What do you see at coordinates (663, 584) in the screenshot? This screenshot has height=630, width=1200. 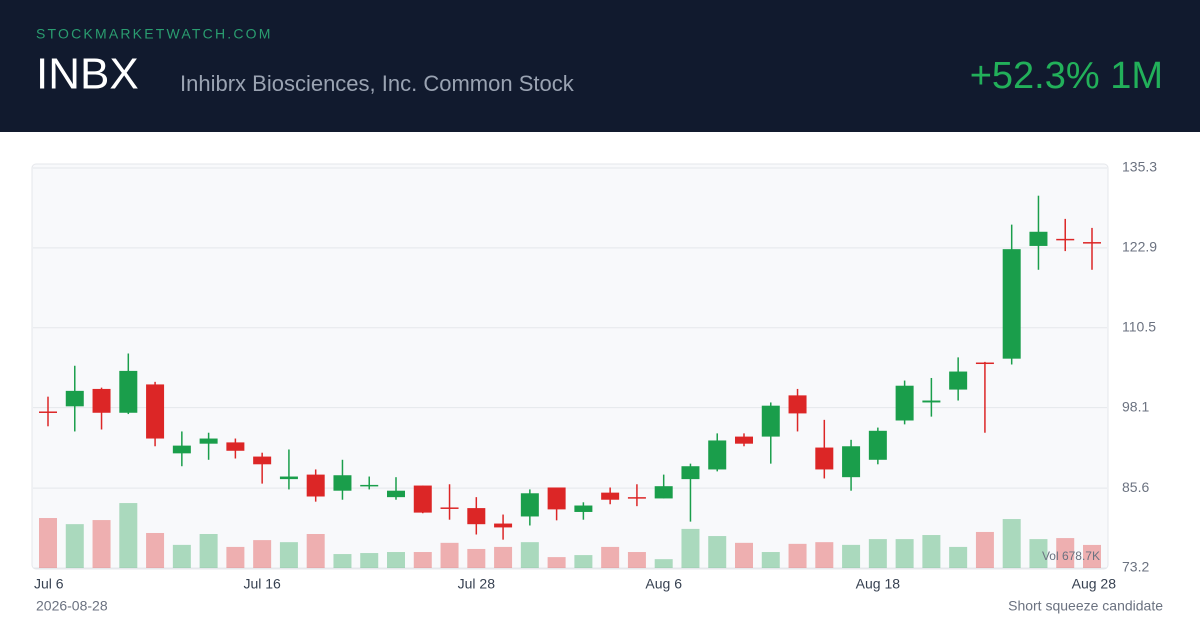 I see `x-tick-label: Aug 6` at bounding box center [663, 584].